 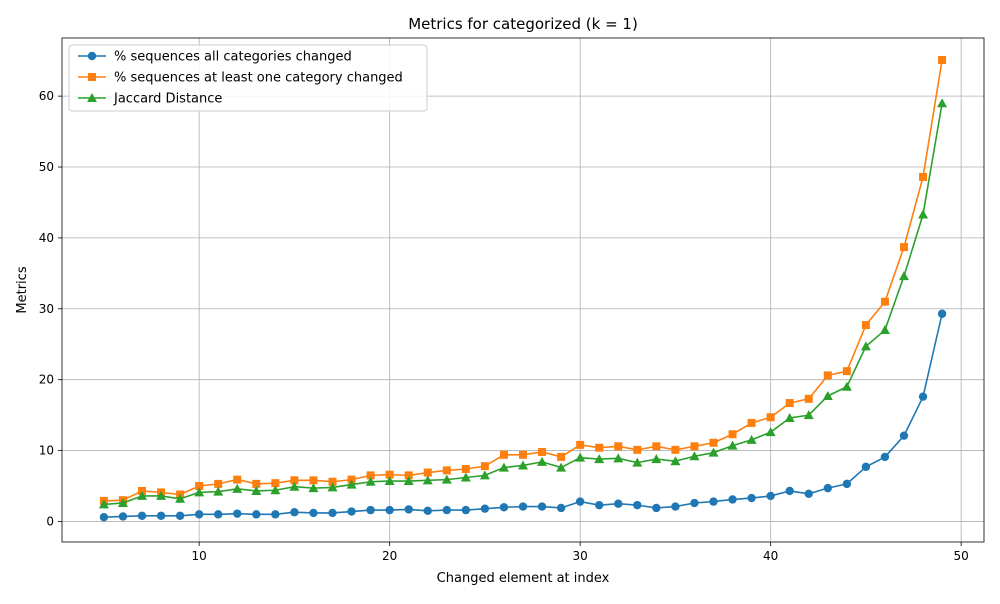 I want to click on y-tick-label: 10, so click(x=46, y=451).